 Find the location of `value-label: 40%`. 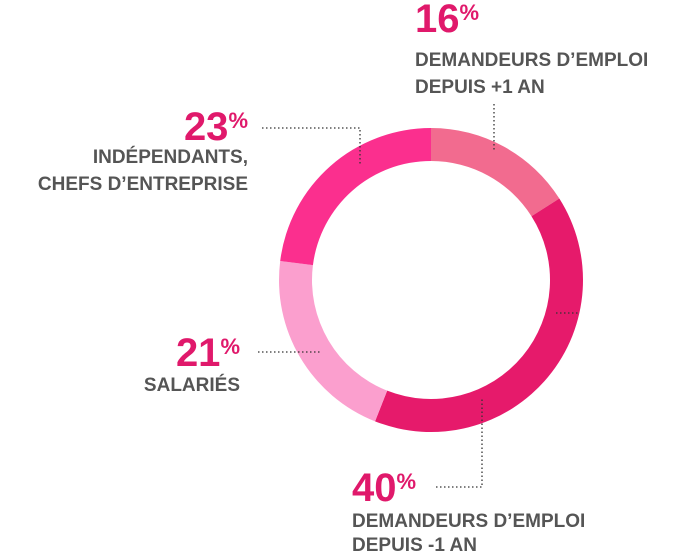

value-label: 40% is located at coordinates (384, 488).